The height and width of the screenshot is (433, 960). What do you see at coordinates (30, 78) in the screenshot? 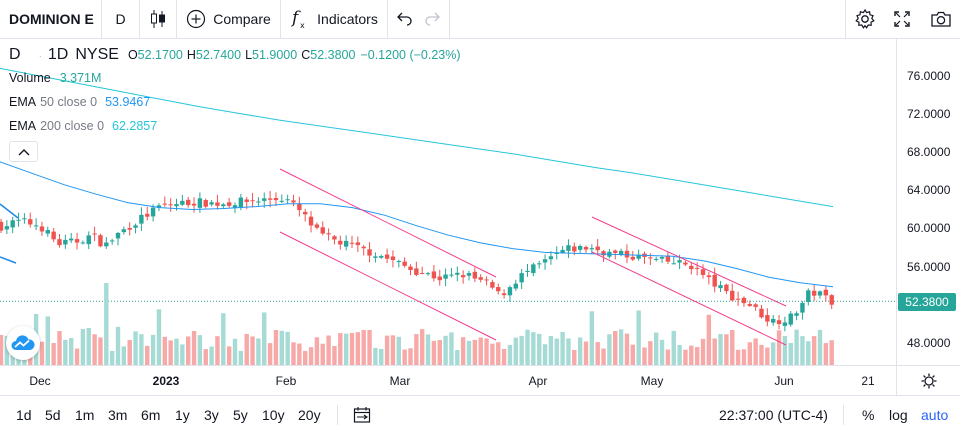
I see `volume-label: Volume` at bounding box center [30, 78].